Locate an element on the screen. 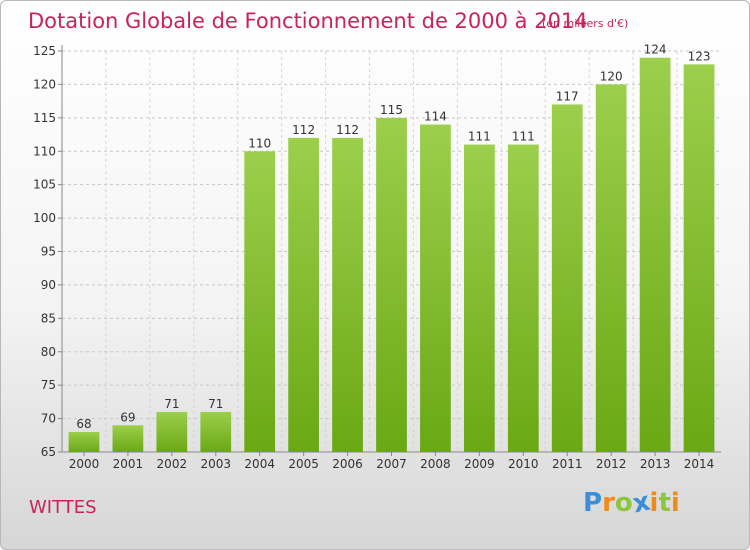  value-label: 123 is located at coordinates (699, 56).